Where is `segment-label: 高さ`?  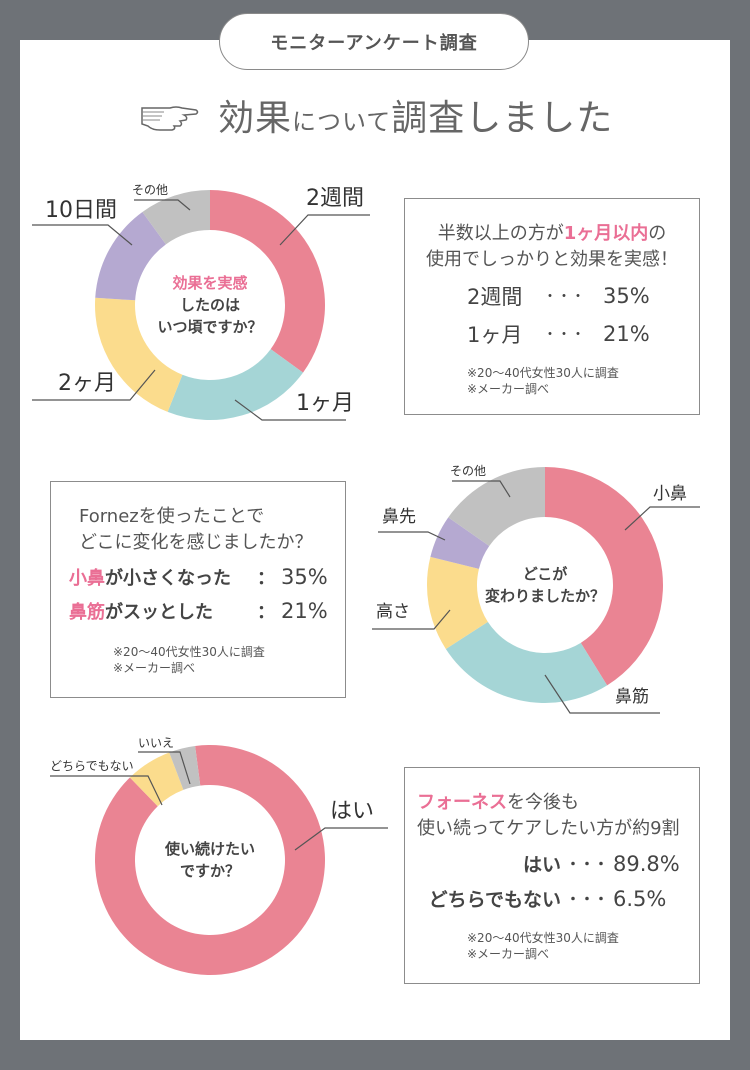
segment-label: 高さ is located at coordinates (393, 612).